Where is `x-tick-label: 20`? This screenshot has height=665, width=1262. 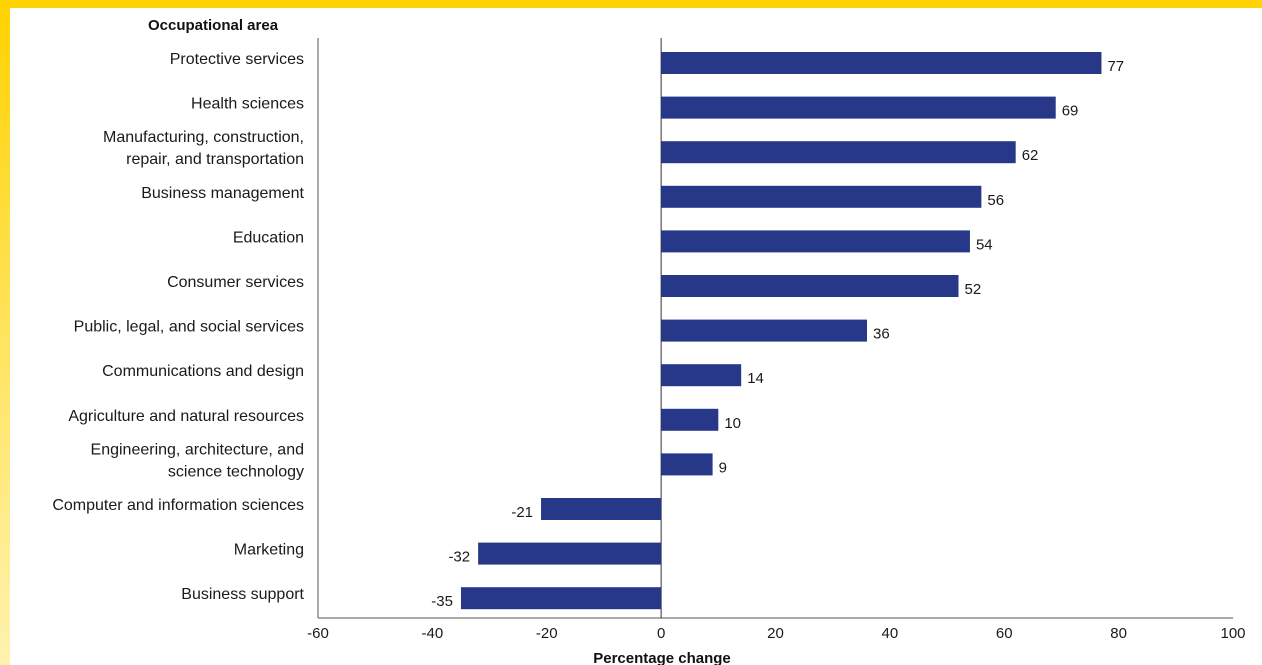 x-tick-label: 20 is located at coordinates (775, 633).